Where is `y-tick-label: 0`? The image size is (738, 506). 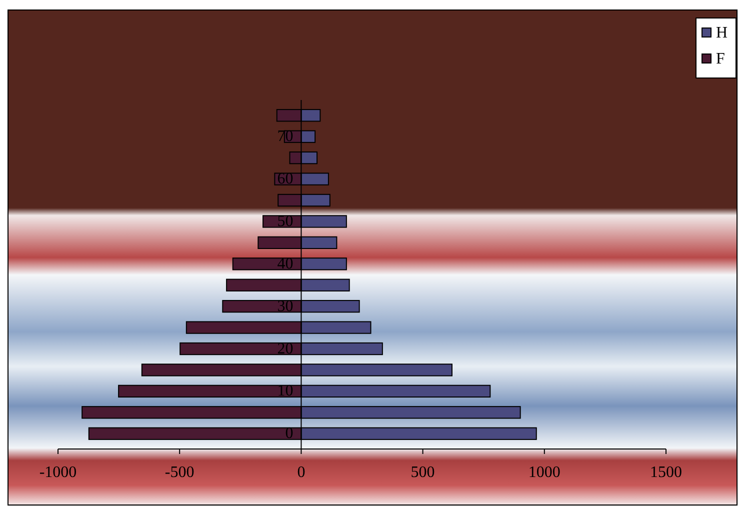
y-tick-label: 0 is located at coordinates (289, 433).